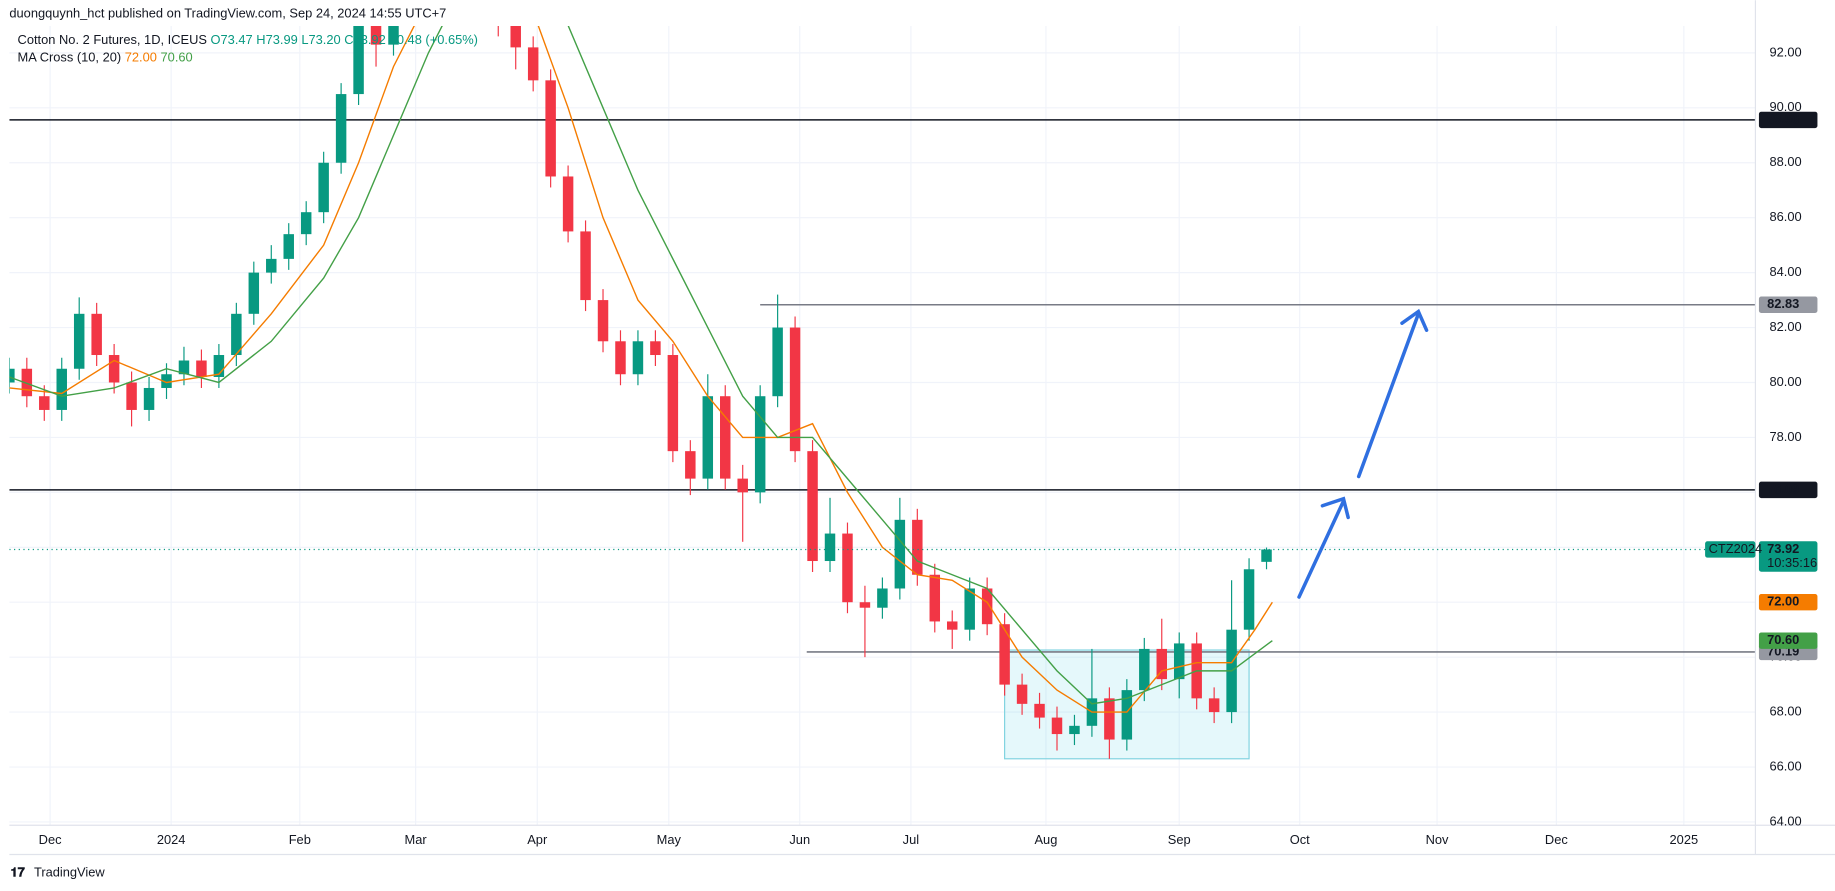 This screenshot has height=891, width=1835. I want to click on y-tick-label: 84.00, so click(1785, 271).